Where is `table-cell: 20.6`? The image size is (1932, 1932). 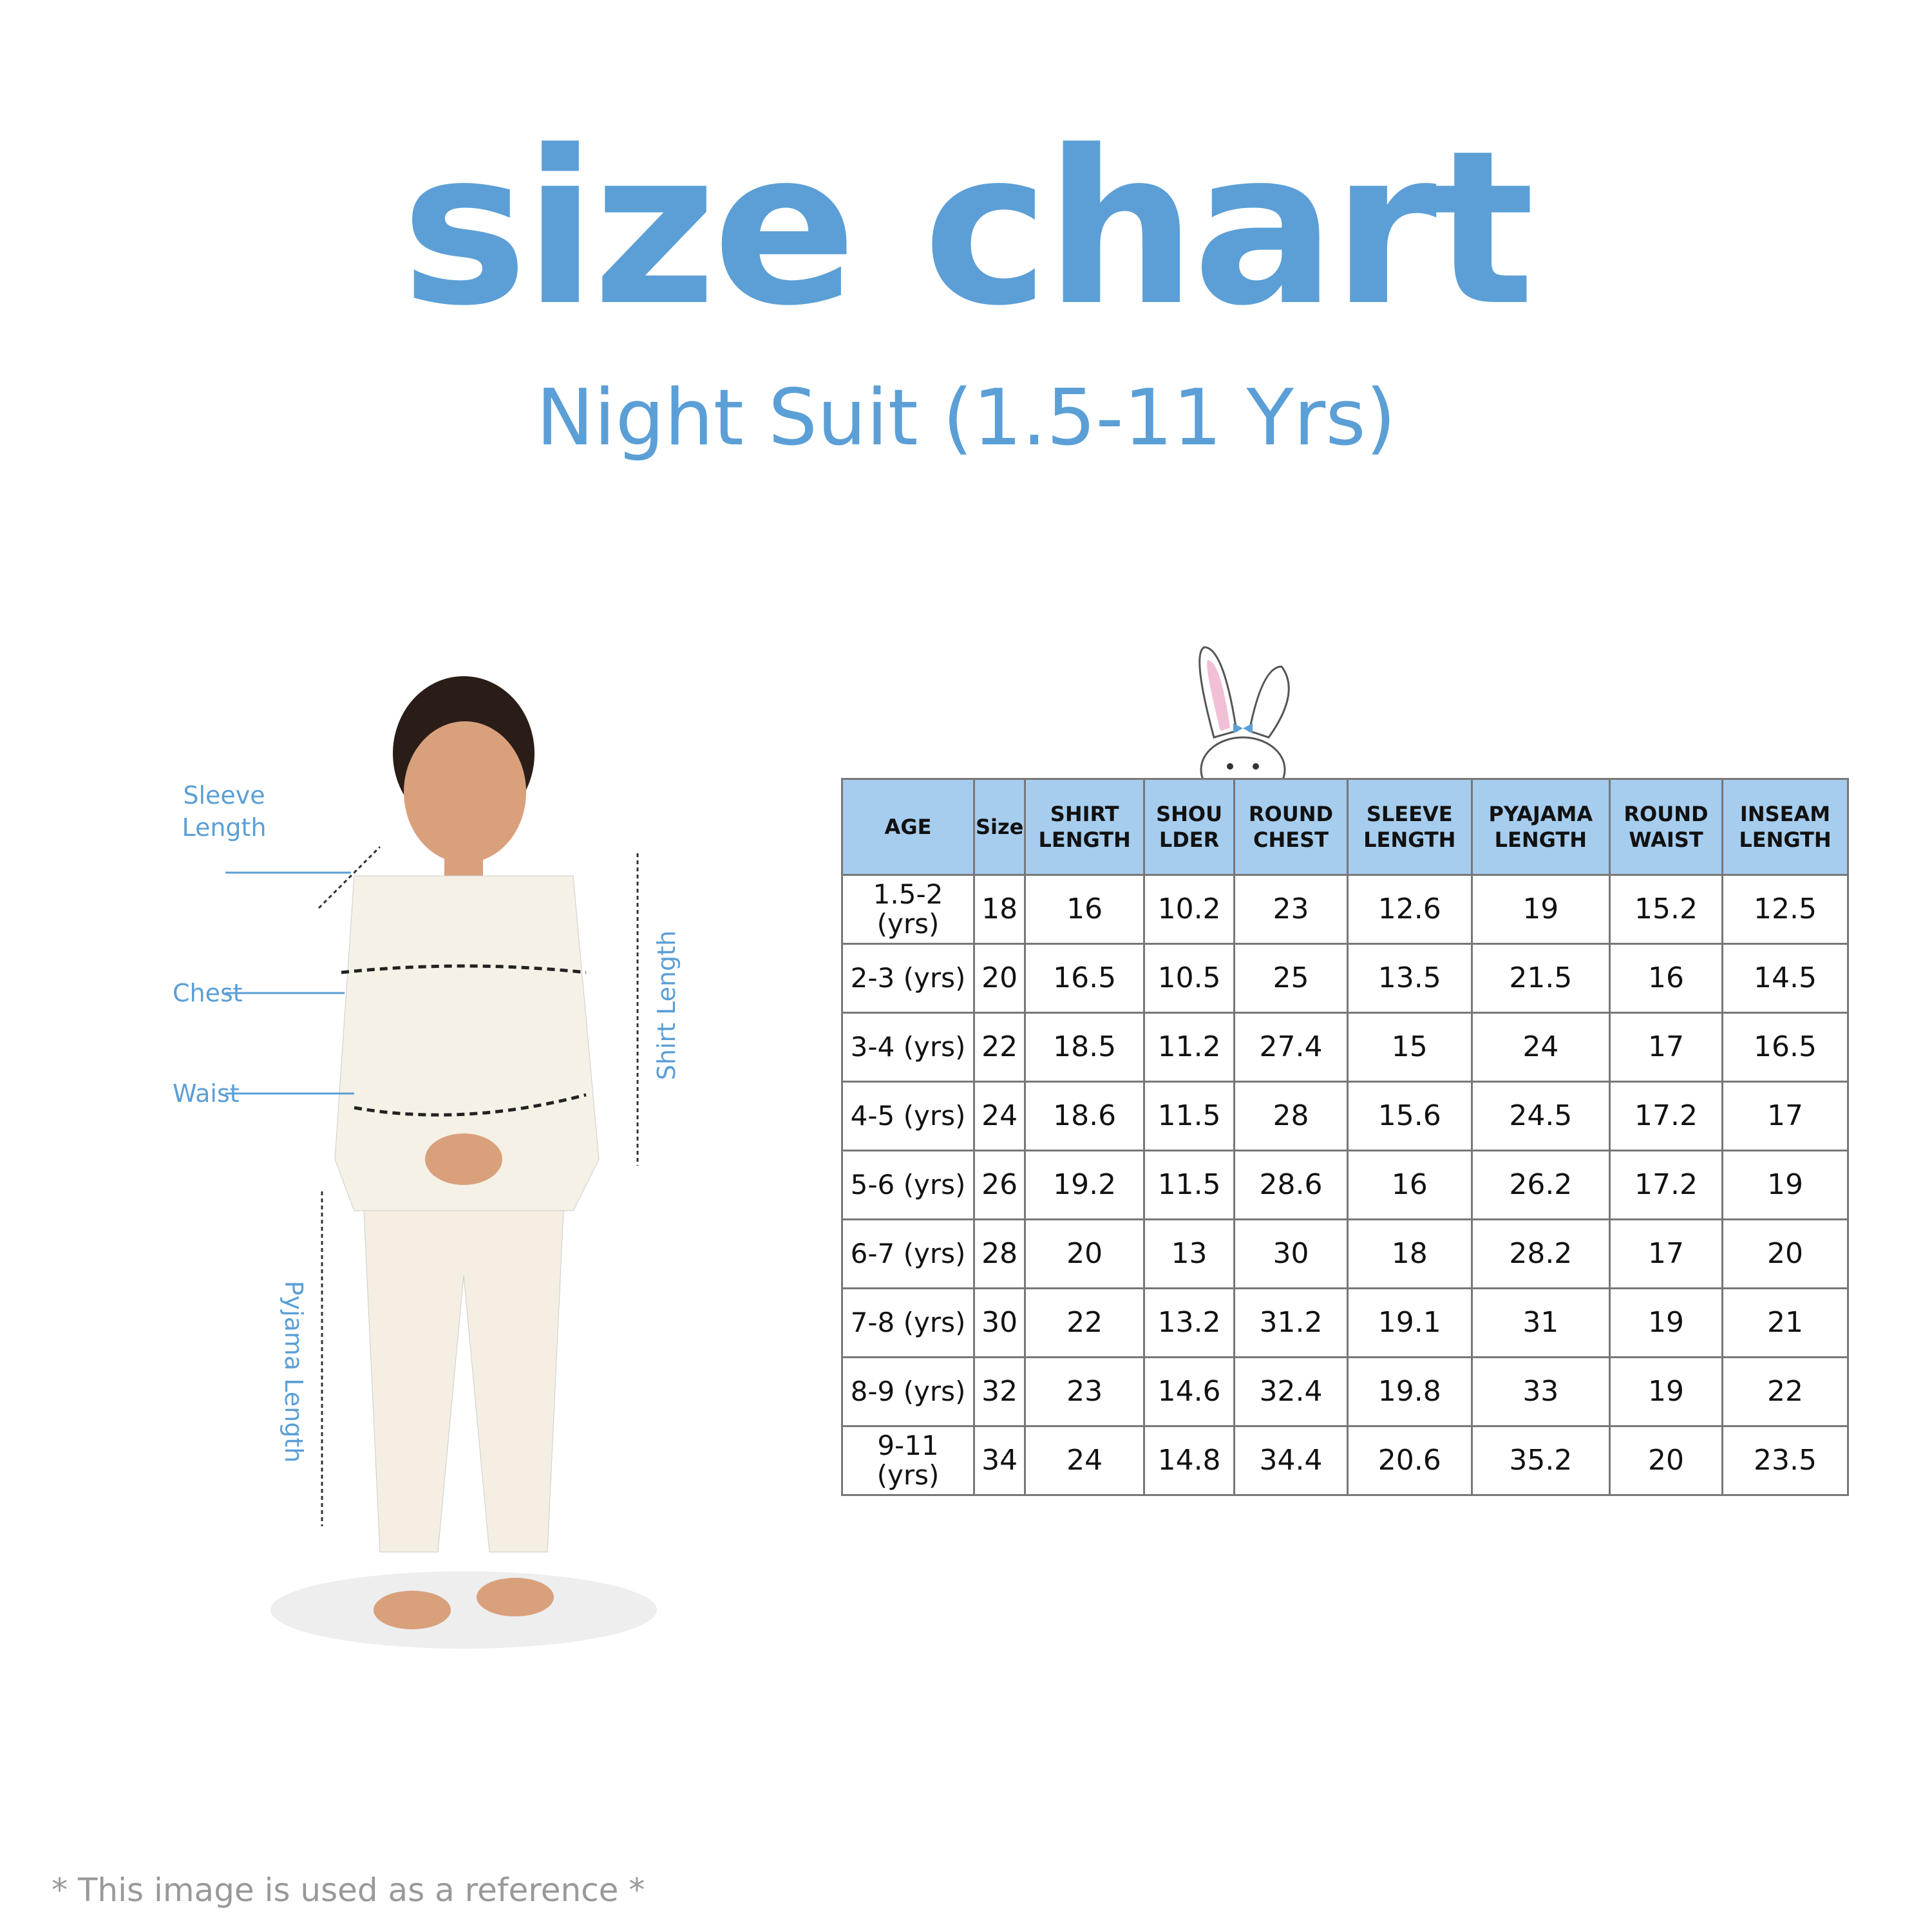
table-cell: 20.6 is located at coordinates (1409, 1461).